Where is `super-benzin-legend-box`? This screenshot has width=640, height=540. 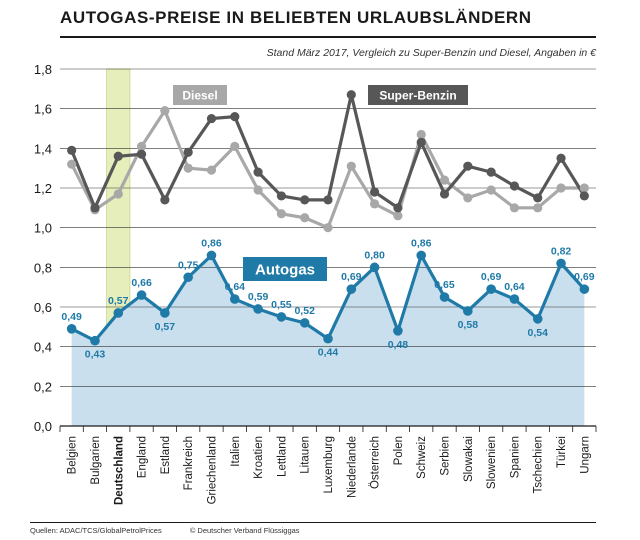 super-benzin-legend-box is located at coordinates (418, 95).